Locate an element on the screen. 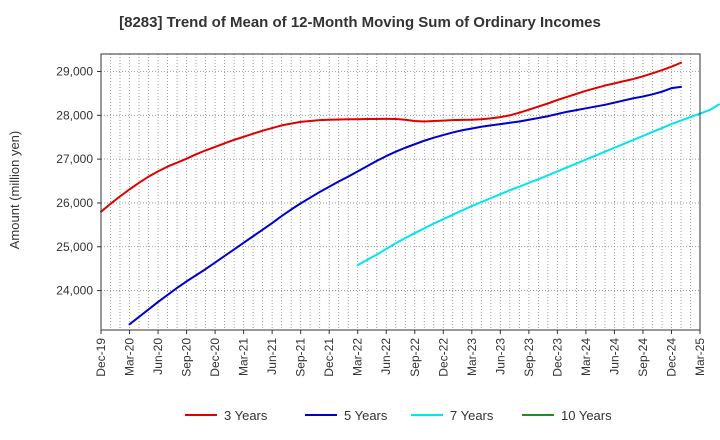 This screenshot has width=720, height=440. legend-label: 7 Years is located at coordinates (472, 415).